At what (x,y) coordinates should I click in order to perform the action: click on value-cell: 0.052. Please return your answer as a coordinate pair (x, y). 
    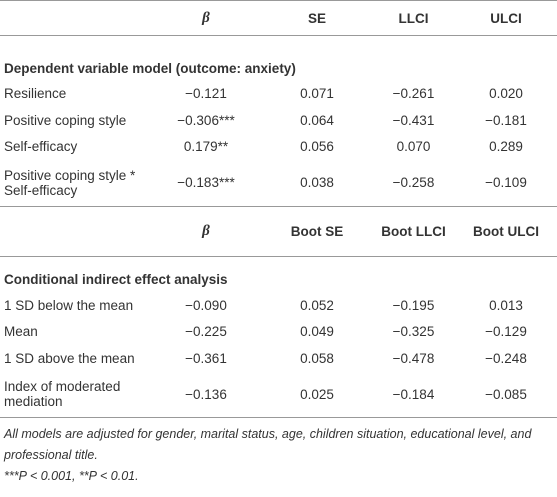
    Looking at the image, I should click on (317, 305).